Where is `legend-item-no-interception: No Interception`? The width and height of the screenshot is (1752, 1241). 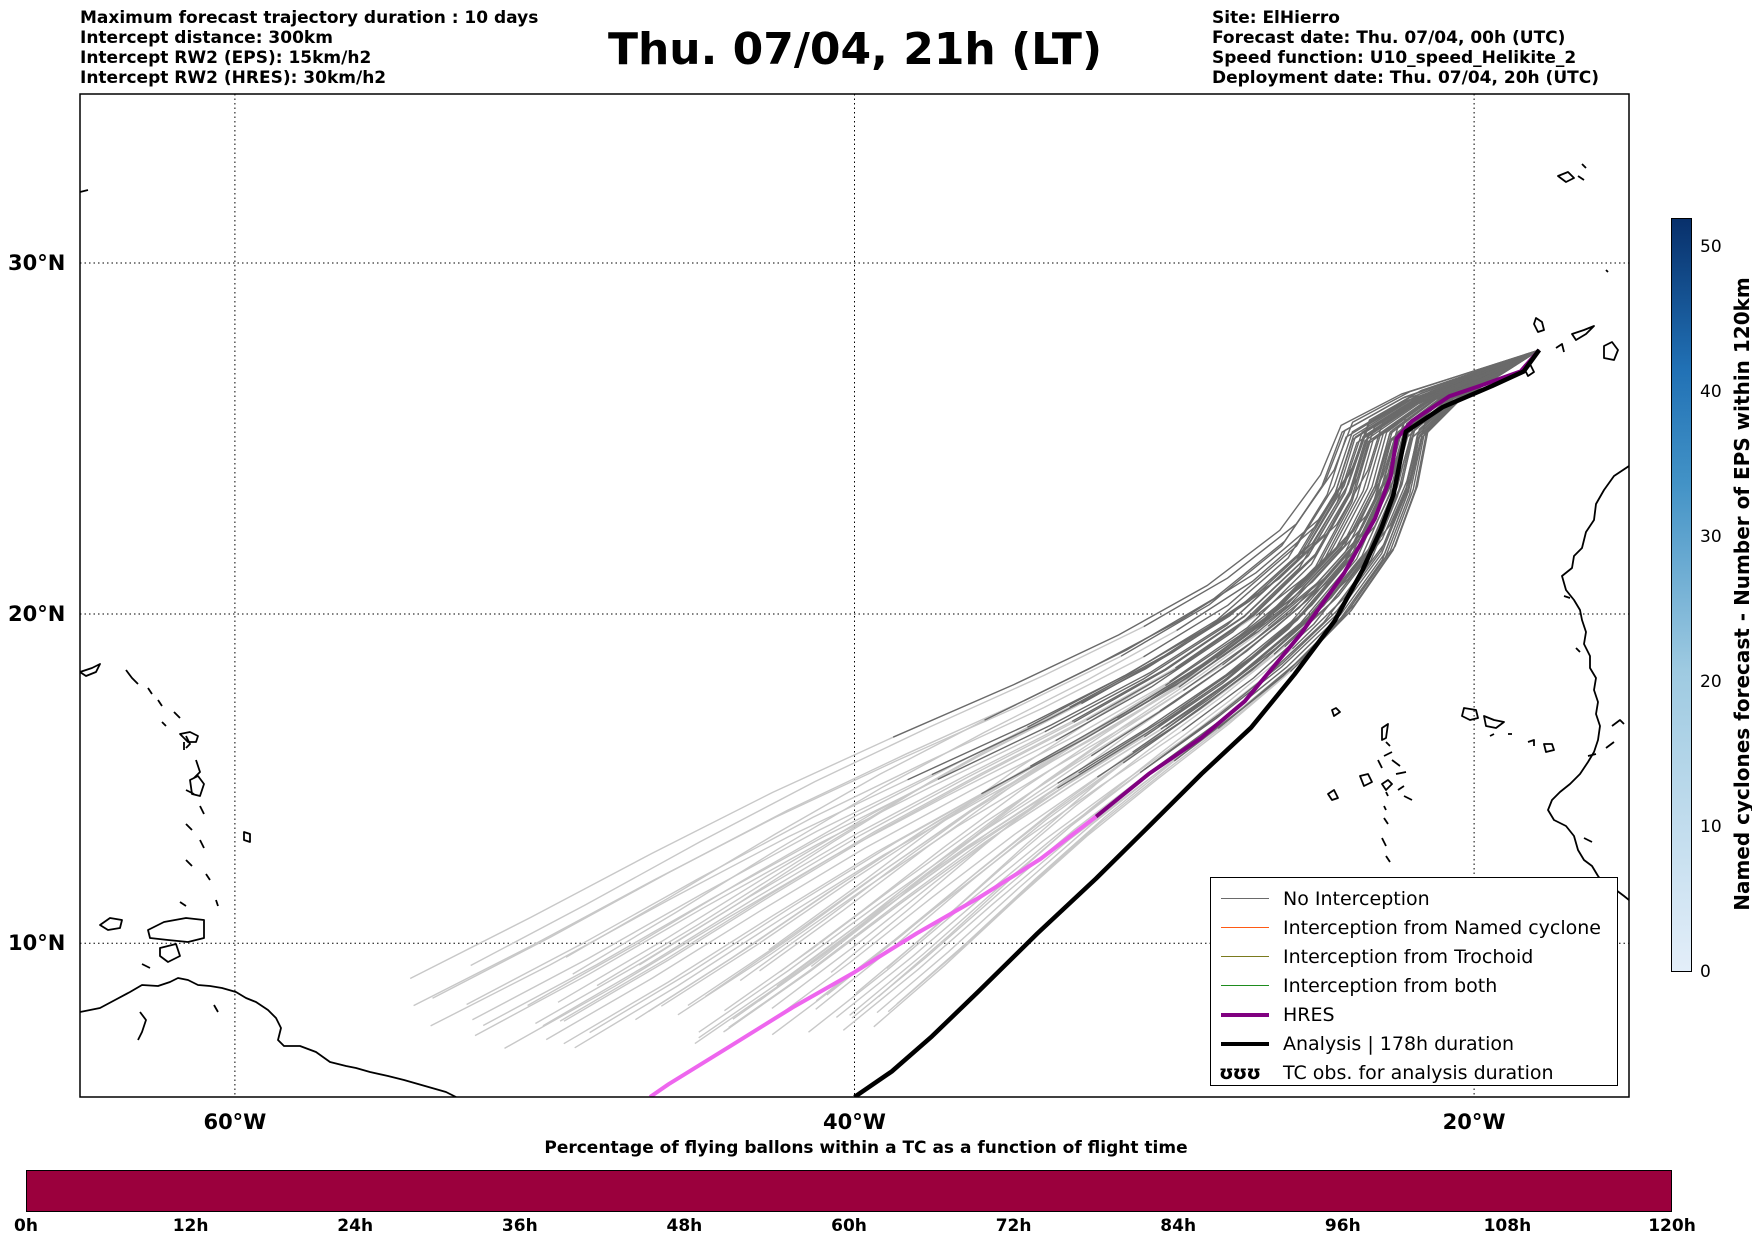 legend-item-no-interception: No Interception is located at coordinates (1320, 898).